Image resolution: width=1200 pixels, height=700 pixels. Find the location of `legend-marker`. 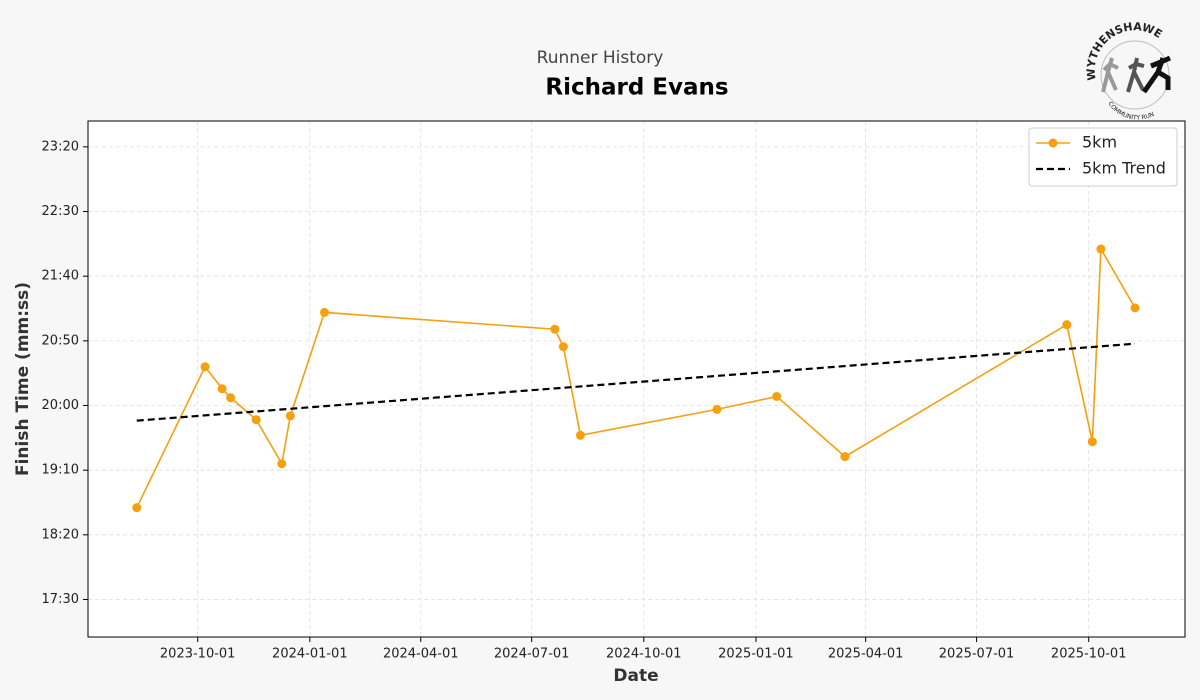

legend-marker is located at coordinates (1053, 143).